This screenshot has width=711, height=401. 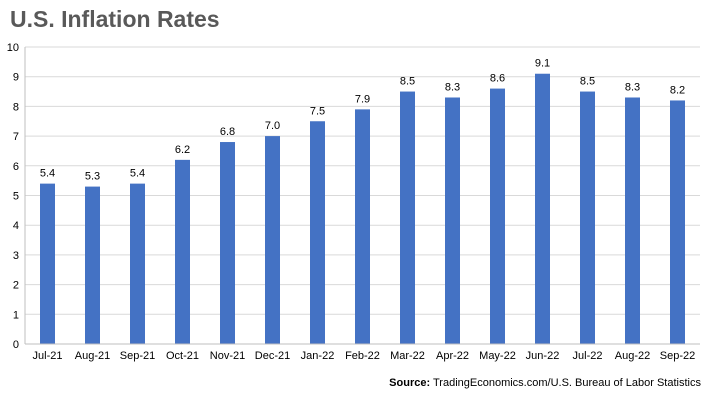 I want to click on x-tick-label: Jan-22, so click(x=318, y=356).